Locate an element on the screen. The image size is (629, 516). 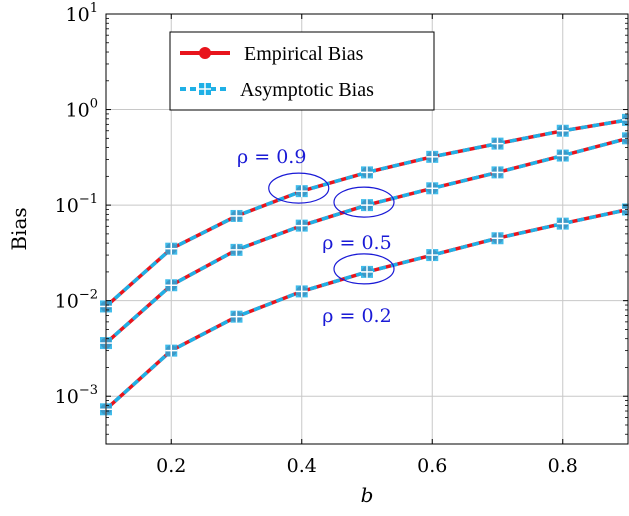
legend-label-empirical: Empirical Bias is located at coordinates (304, 54).